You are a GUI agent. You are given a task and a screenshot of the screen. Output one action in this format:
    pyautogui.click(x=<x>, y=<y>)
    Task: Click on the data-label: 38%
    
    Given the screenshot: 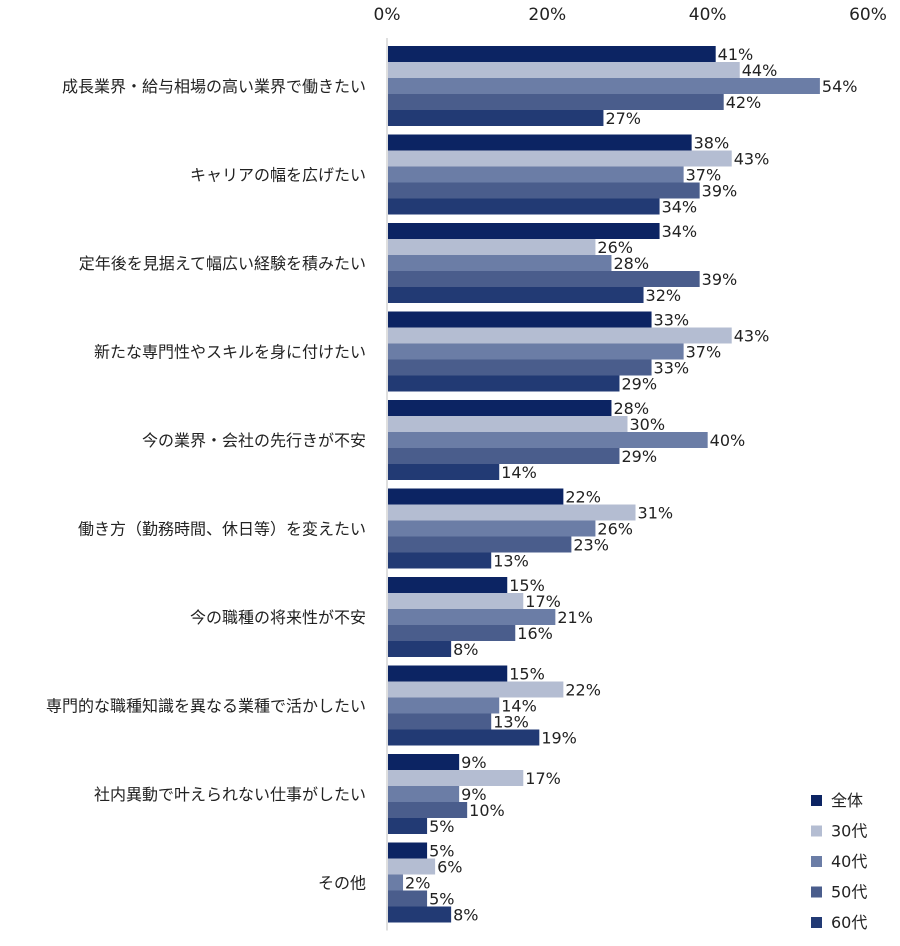 What is the action you would take?
    pyautogui.click(x=712, y=143)
    